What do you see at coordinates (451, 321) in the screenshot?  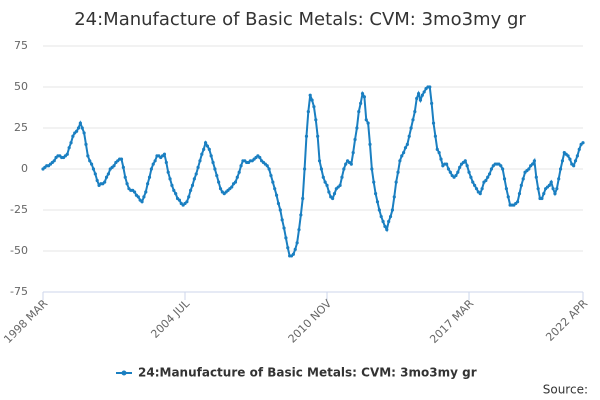 I see `x-tick-label: 2017 MAR` at bounding box center [451, 321].